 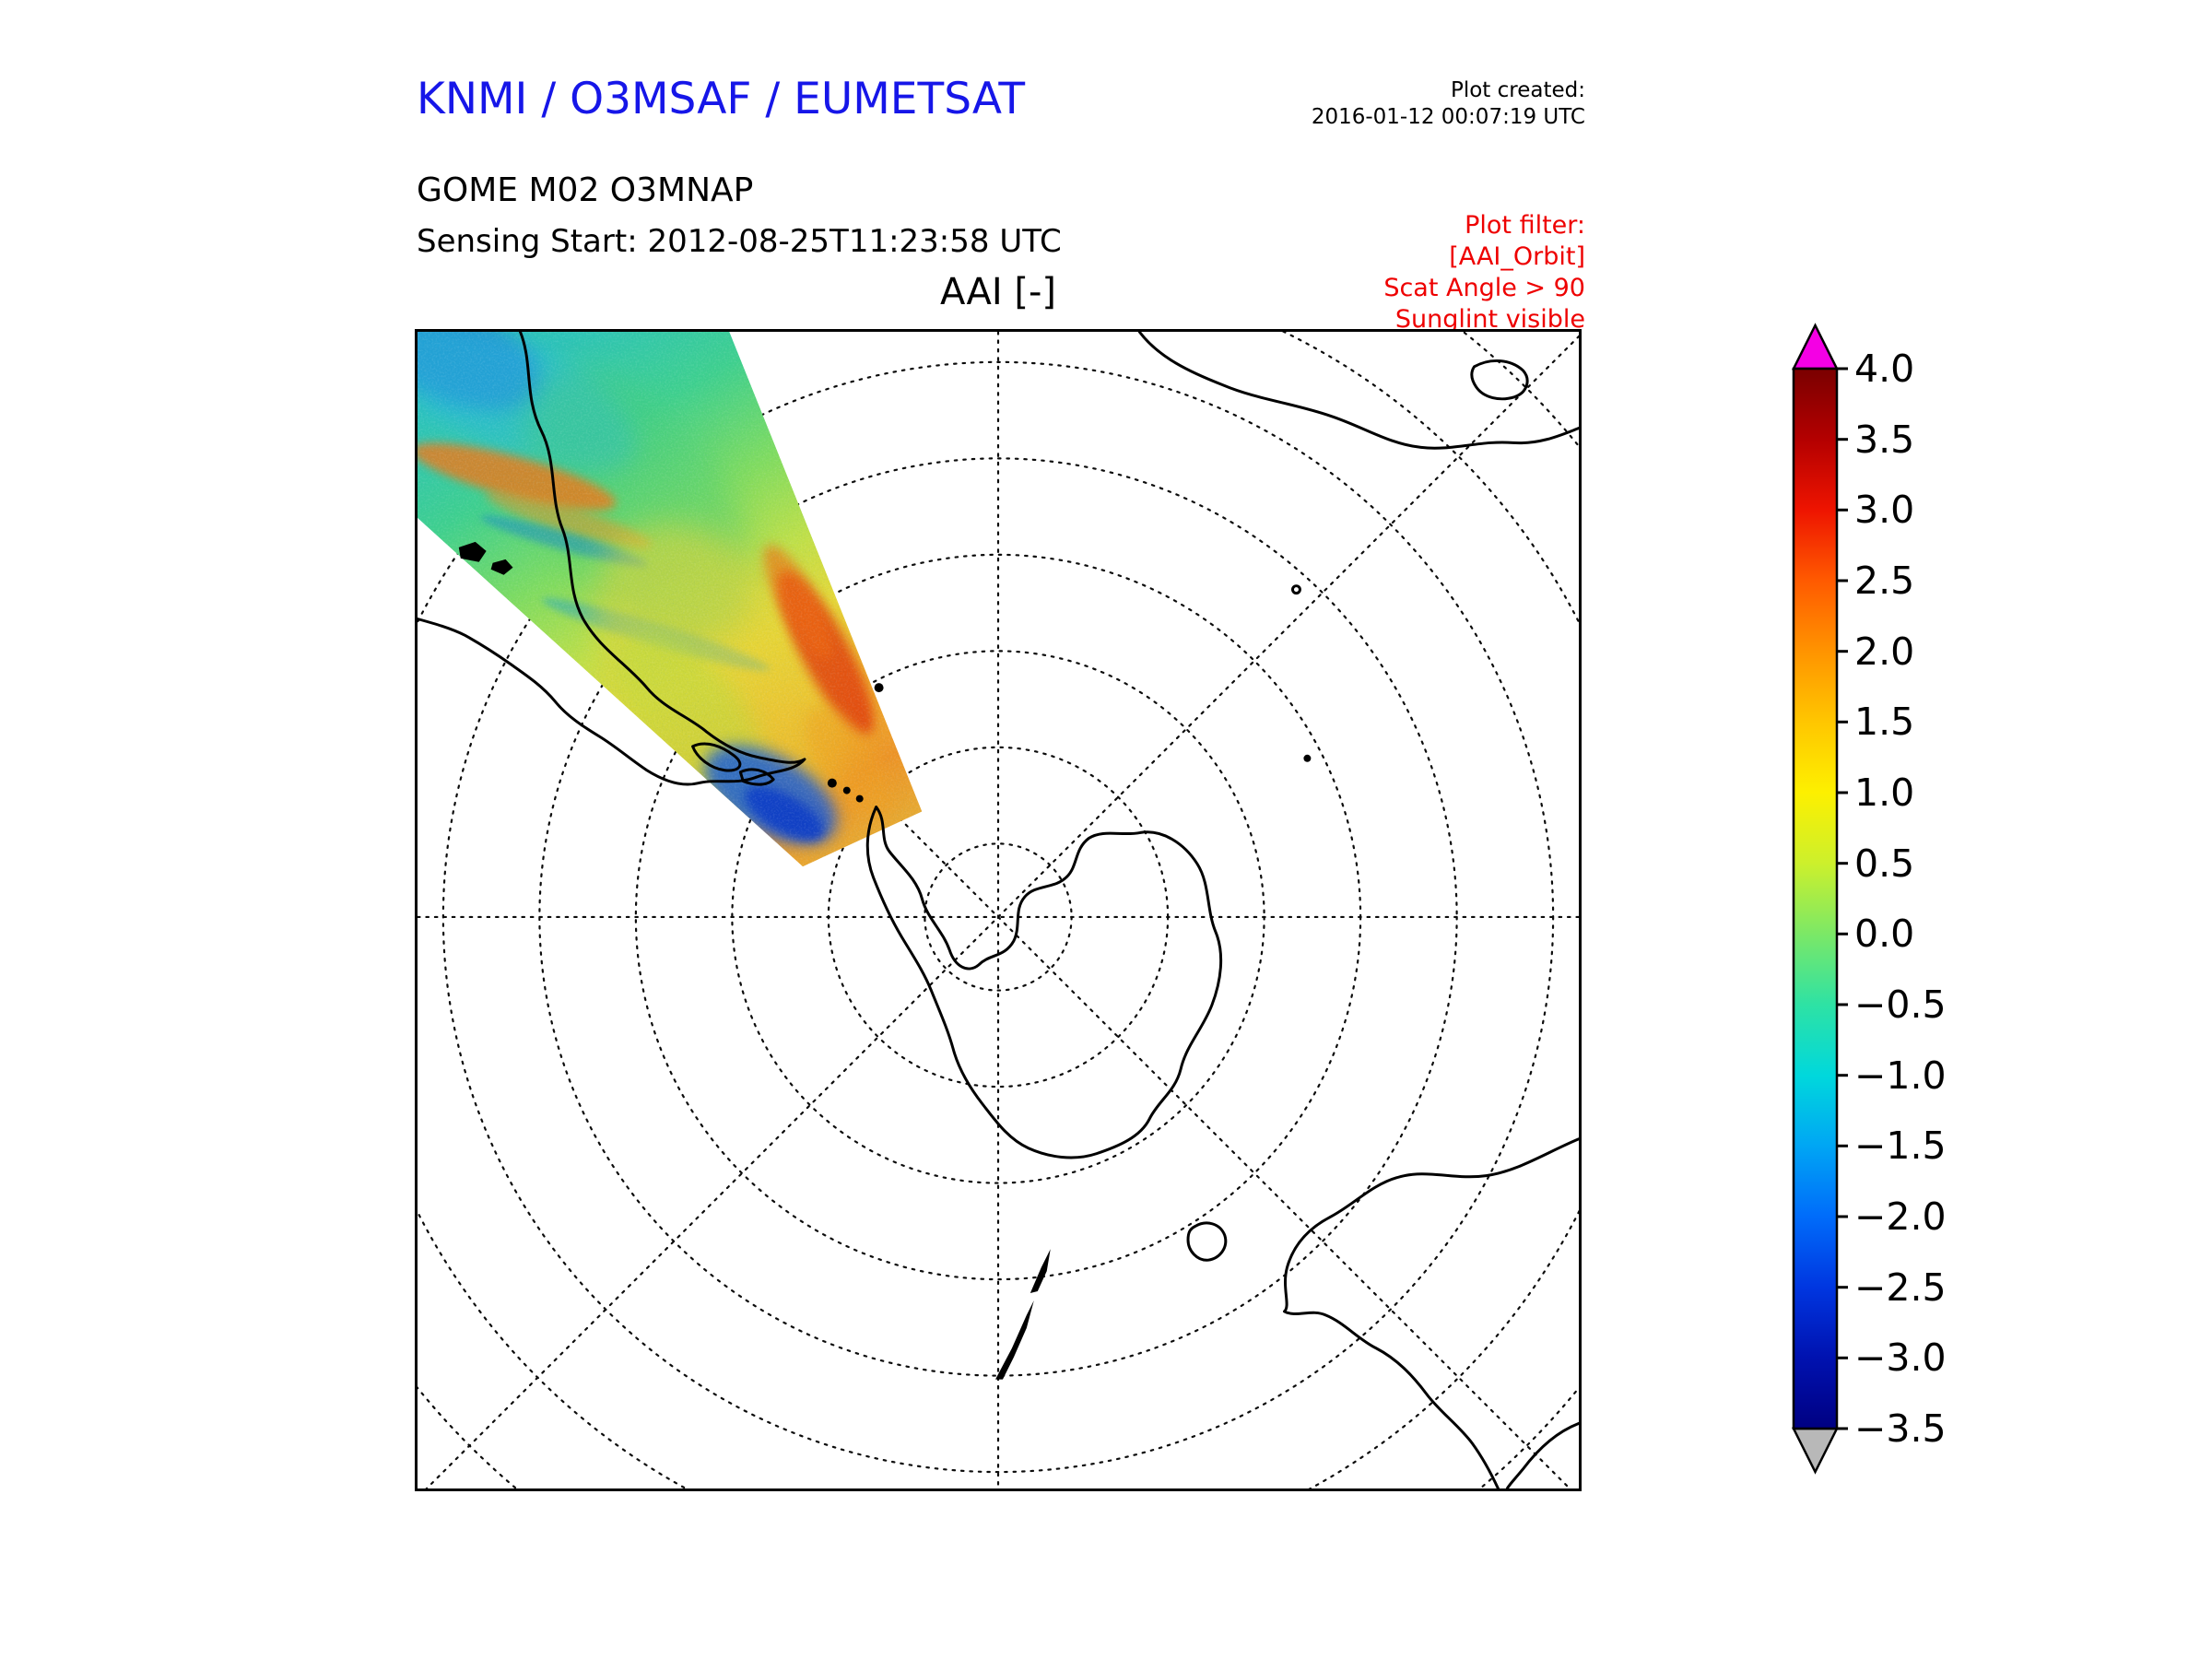 What do you see at coordinates (1815, 347) in the screenshot?
I see `colorbar-over-arrow` at bounding box center [1815, 347].